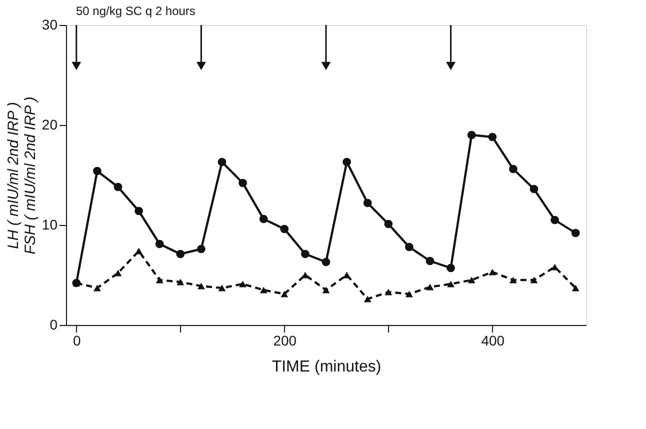 The image size is (646, 429). What do you see at coordinates (136, 11) in the screenshot?
I see `text: 50 ng/kg SC q 2 hours` at bounding box center [136, 11].